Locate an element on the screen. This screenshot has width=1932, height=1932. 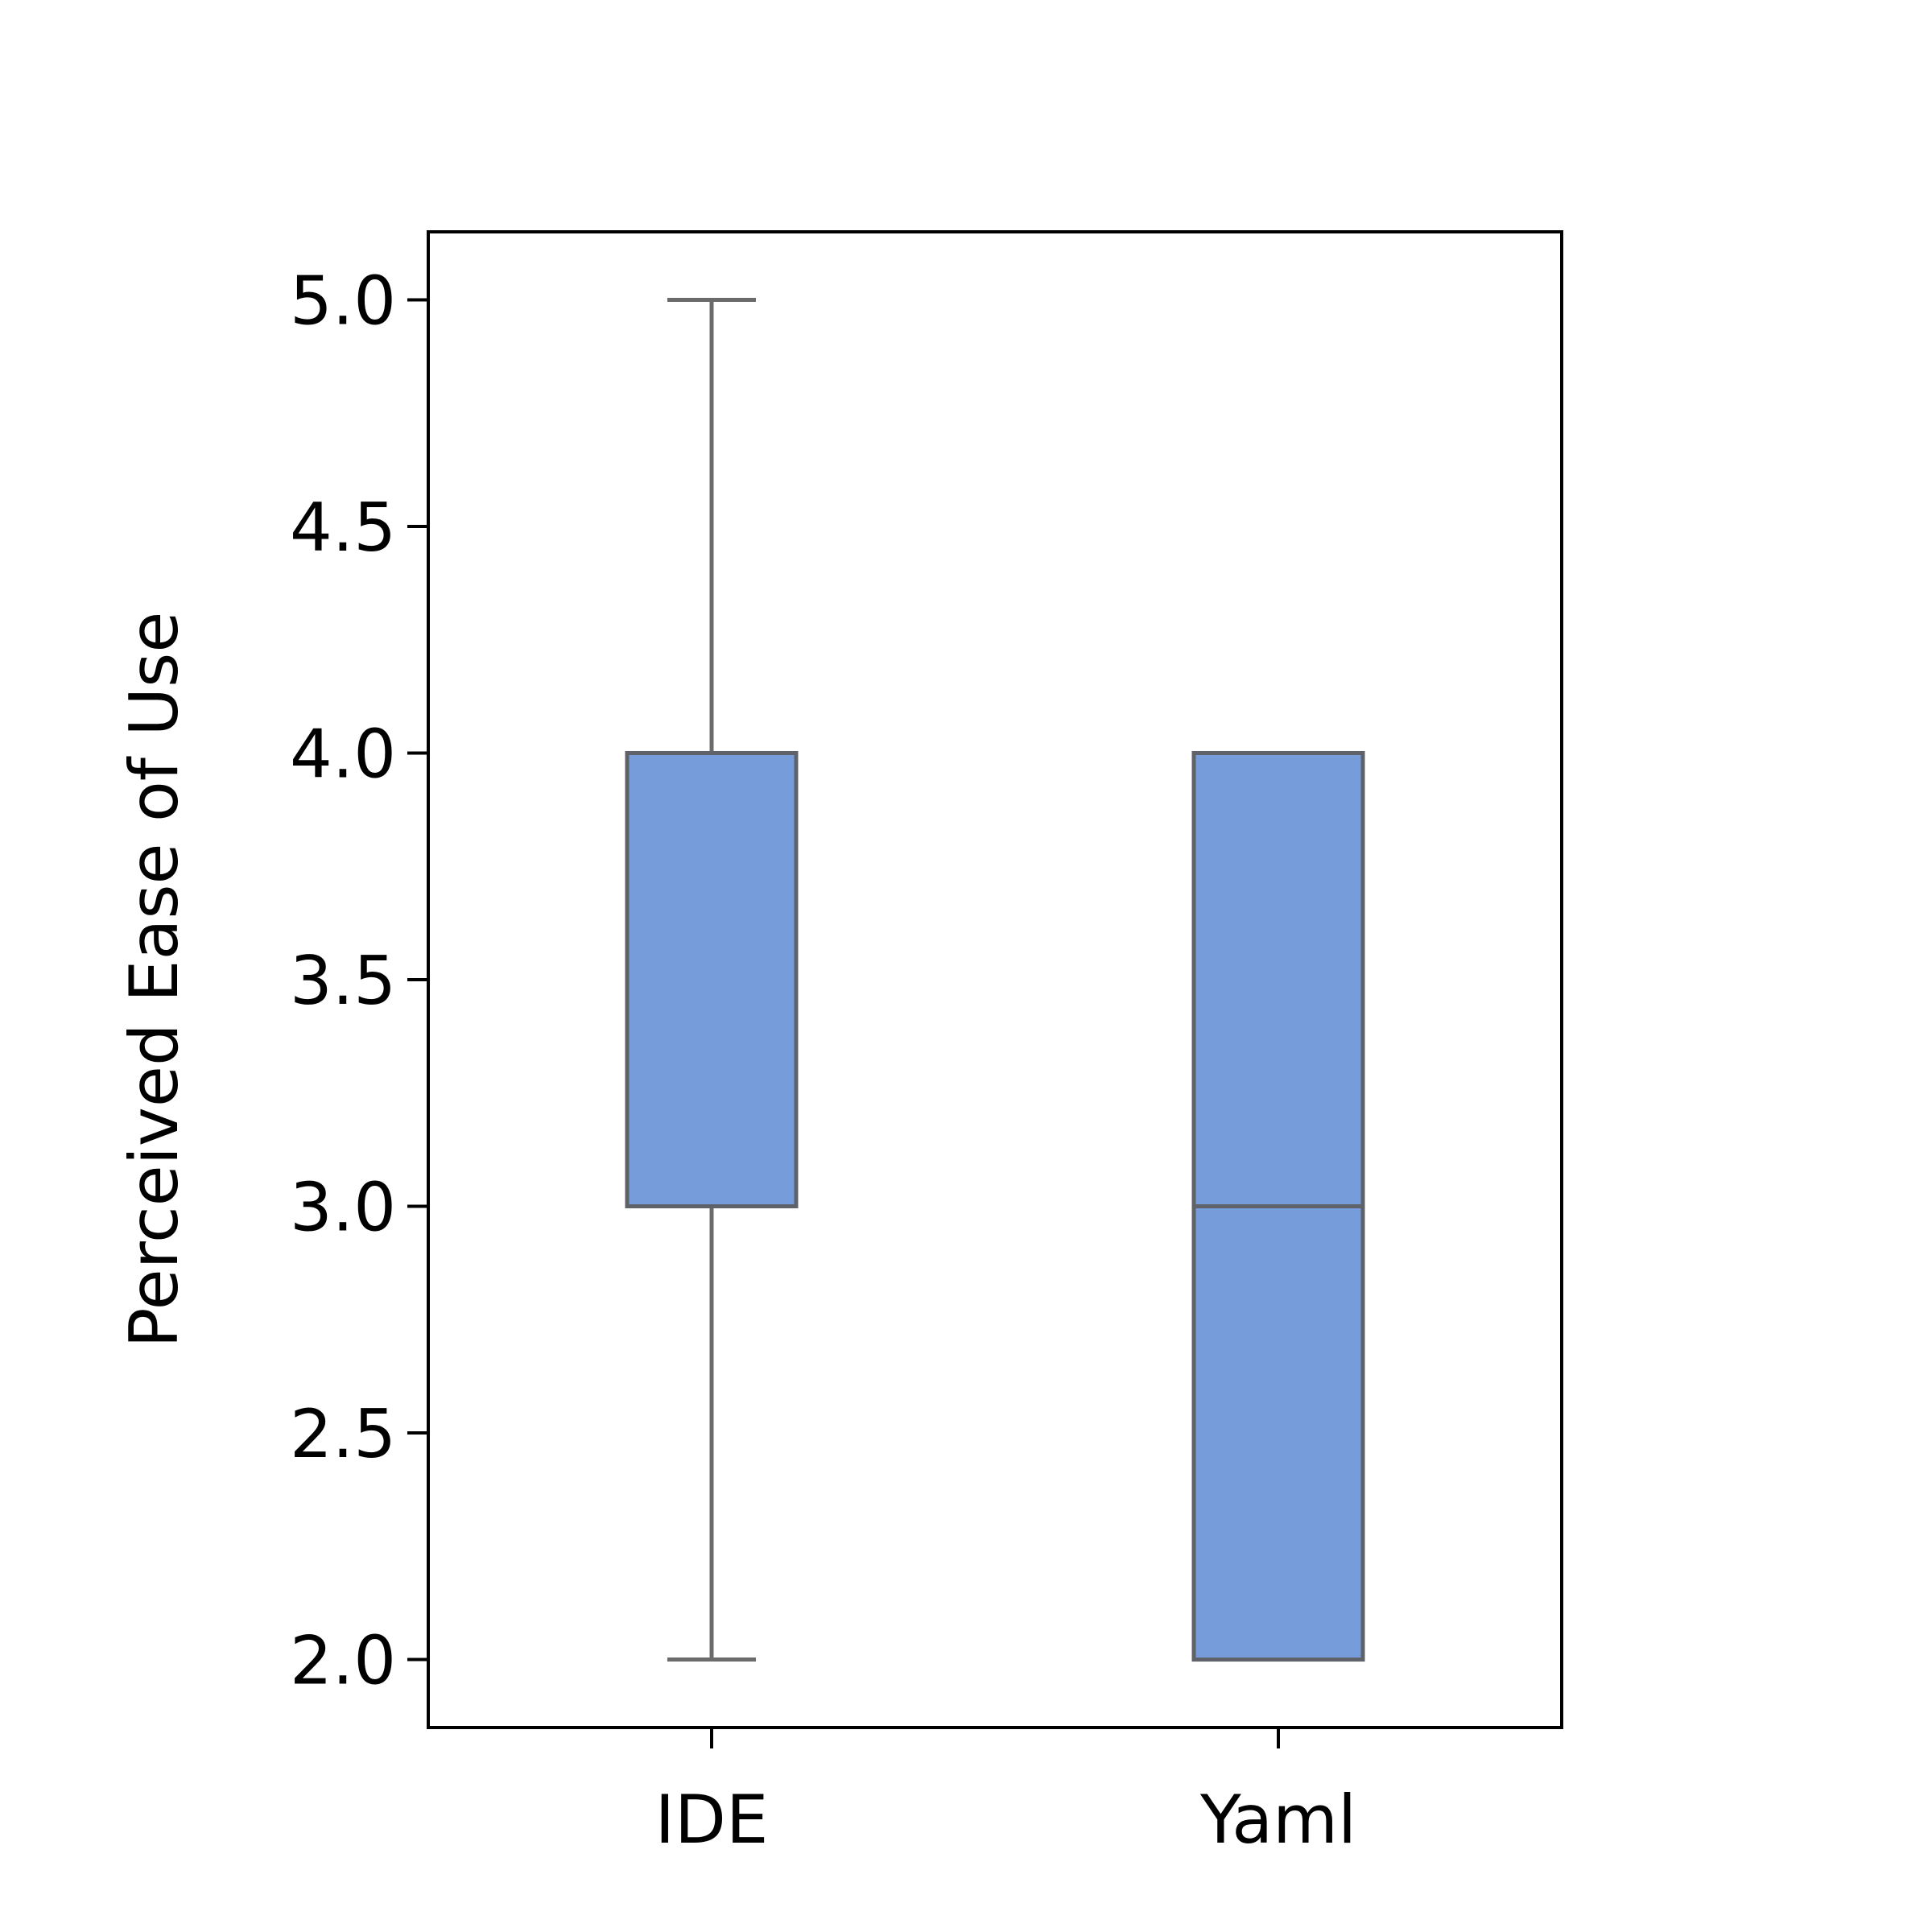
y-tick-label-3-5: 3.5 is located at coordinates (343, 981).